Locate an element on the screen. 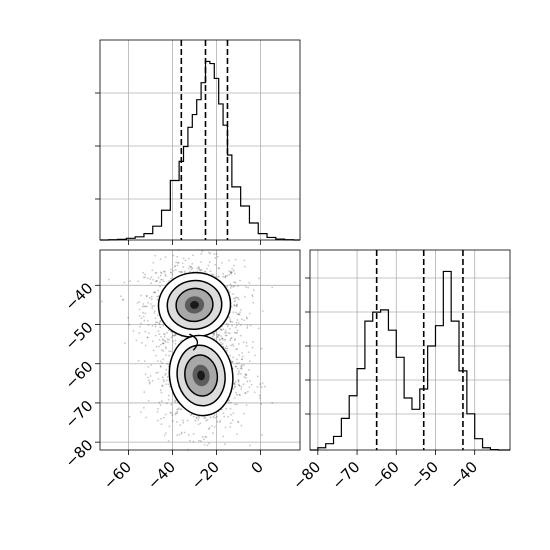  histogram-y-bars is located at coordinates (410, 360).